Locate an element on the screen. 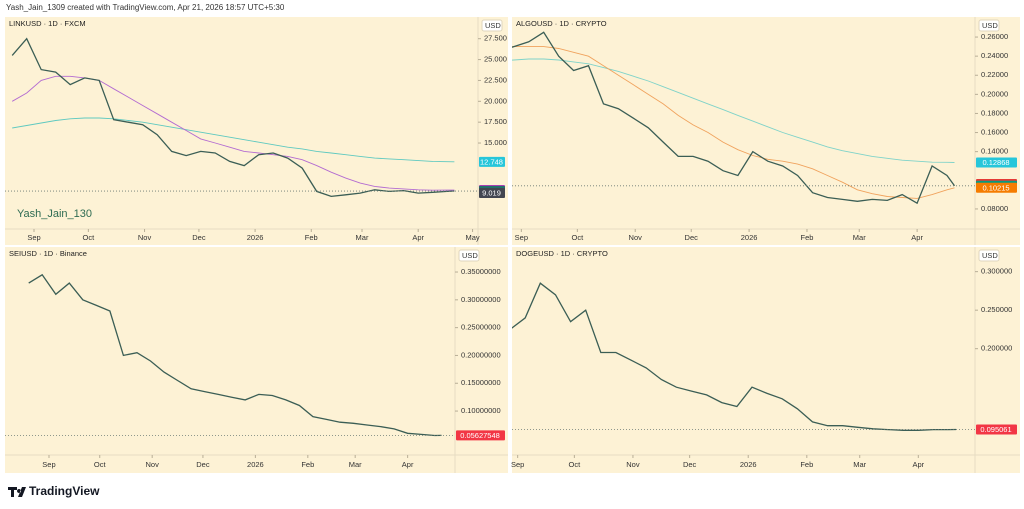 This screenshot has height=509, width=1024. chart-title: SEIUSD · 1D · Binance is located at coordinates (48, 253).